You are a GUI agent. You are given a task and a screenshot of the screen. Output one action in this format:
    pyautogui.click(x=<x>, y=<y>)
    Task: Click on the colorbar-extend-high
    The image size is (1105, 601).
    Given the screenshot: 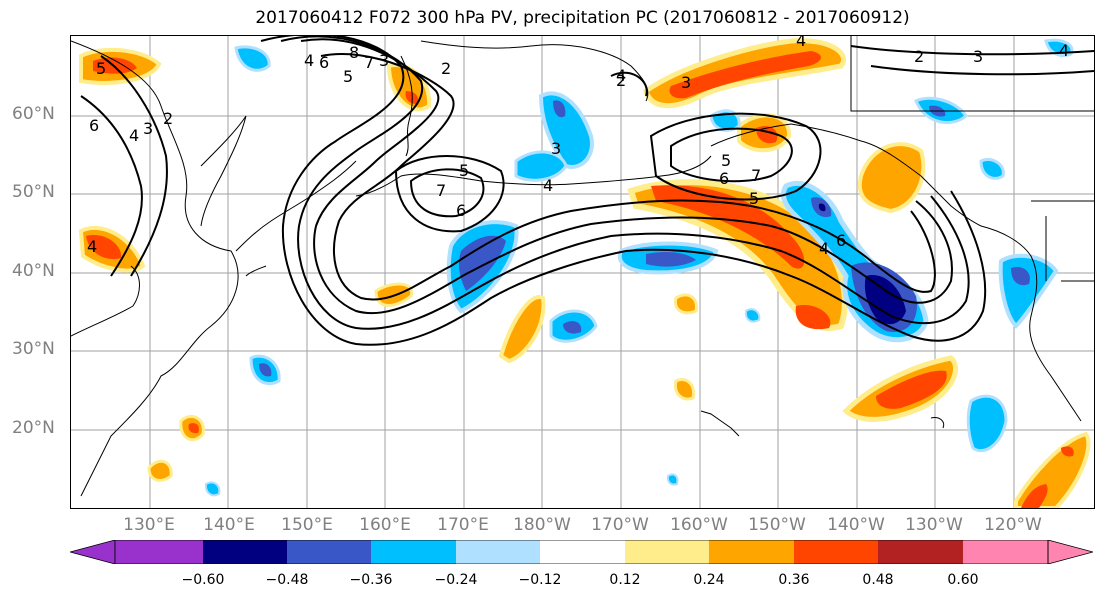 What is the action you would take?
    pyautogui.click(x=1070, y=552)
    